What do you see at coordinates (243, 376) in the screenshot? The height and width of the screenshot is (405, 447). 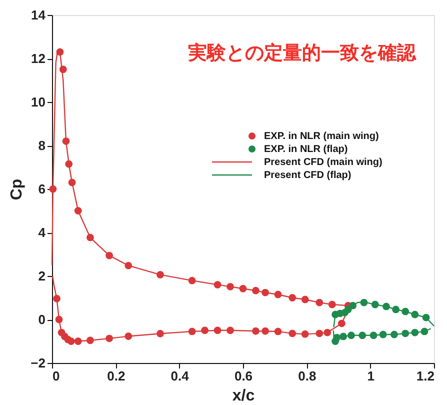 I see `x-tick-label: 0.6` at bounding box center [243, 376].